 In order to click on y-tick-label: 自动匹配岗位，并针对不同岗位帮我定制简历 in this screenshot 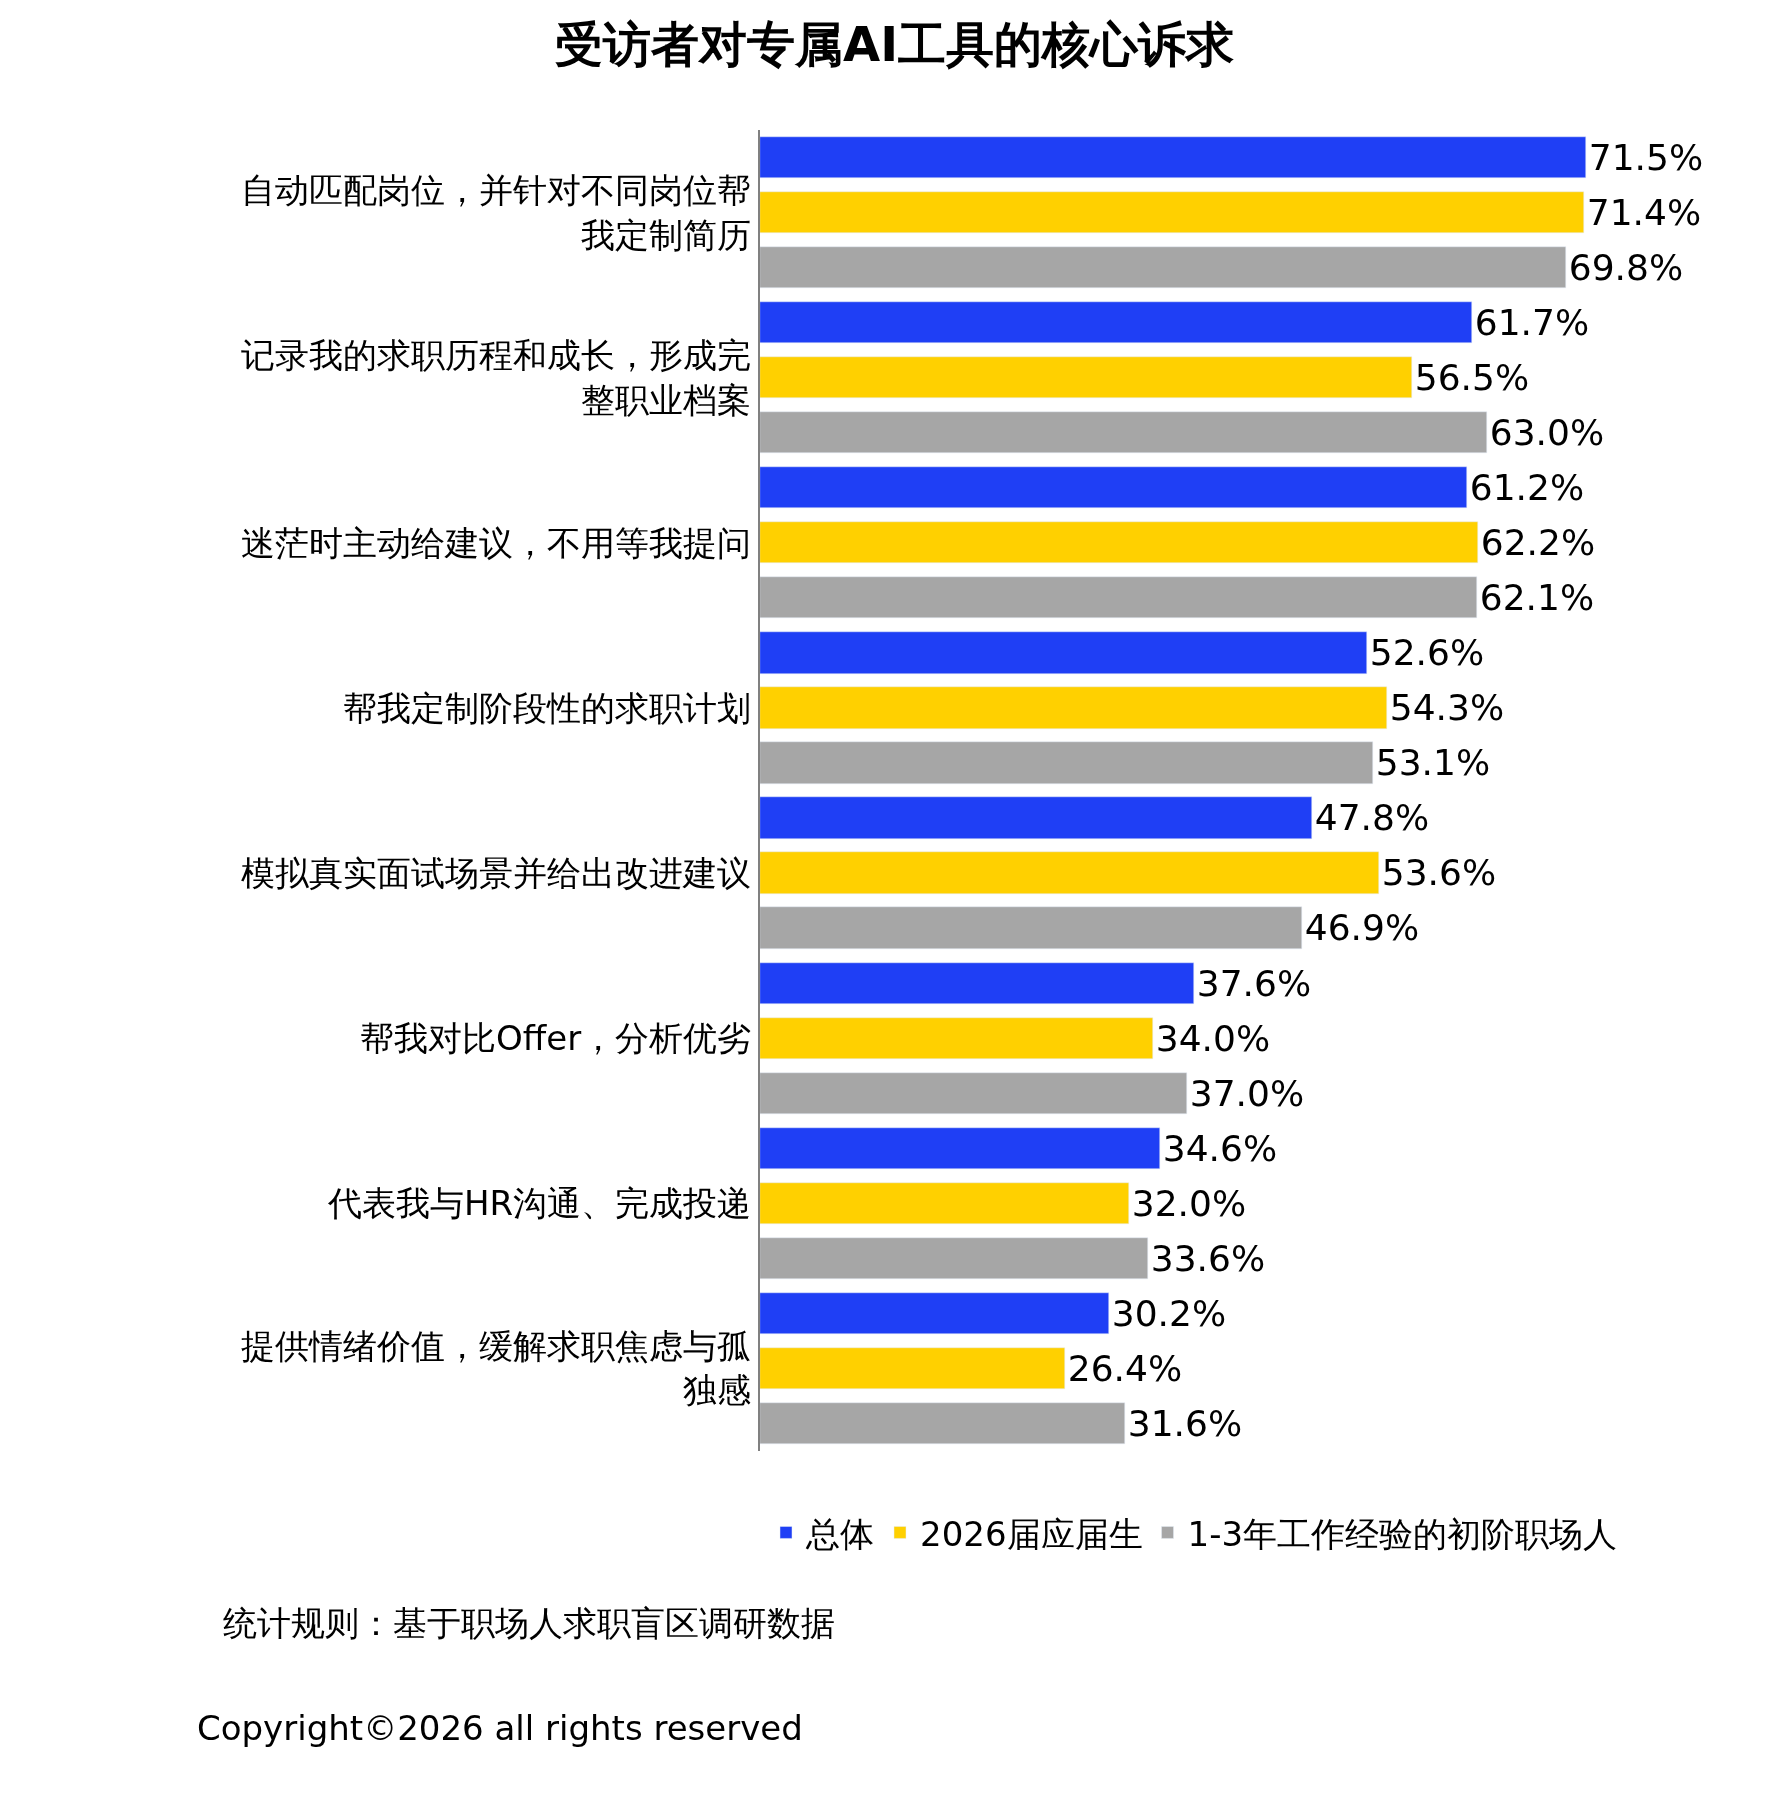, I will do `click(496, 212)`.